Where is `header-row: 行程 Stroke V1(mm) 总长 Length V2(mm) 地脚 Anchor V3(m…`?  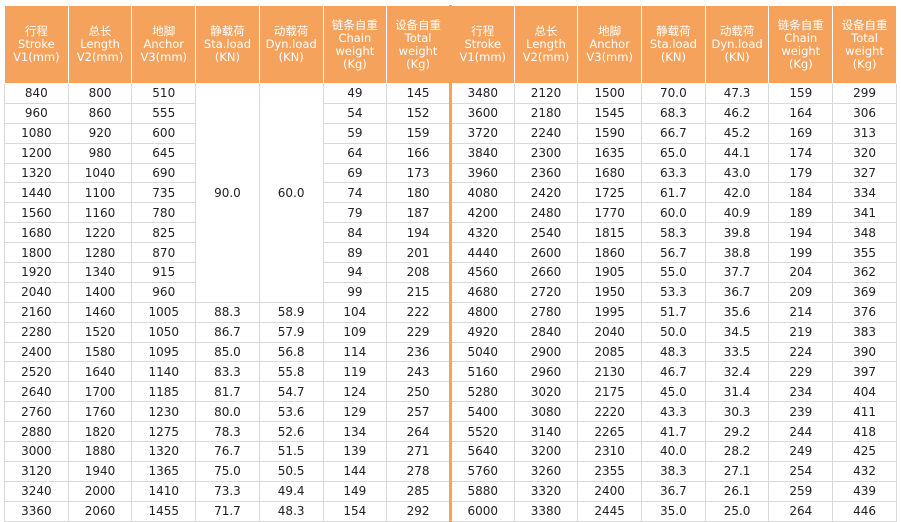
header-row: 行程 Stroke V1(mm) 总长 Length V2(mm) 地脚 Anchor V3(m… is located at coordinates (450, 44).